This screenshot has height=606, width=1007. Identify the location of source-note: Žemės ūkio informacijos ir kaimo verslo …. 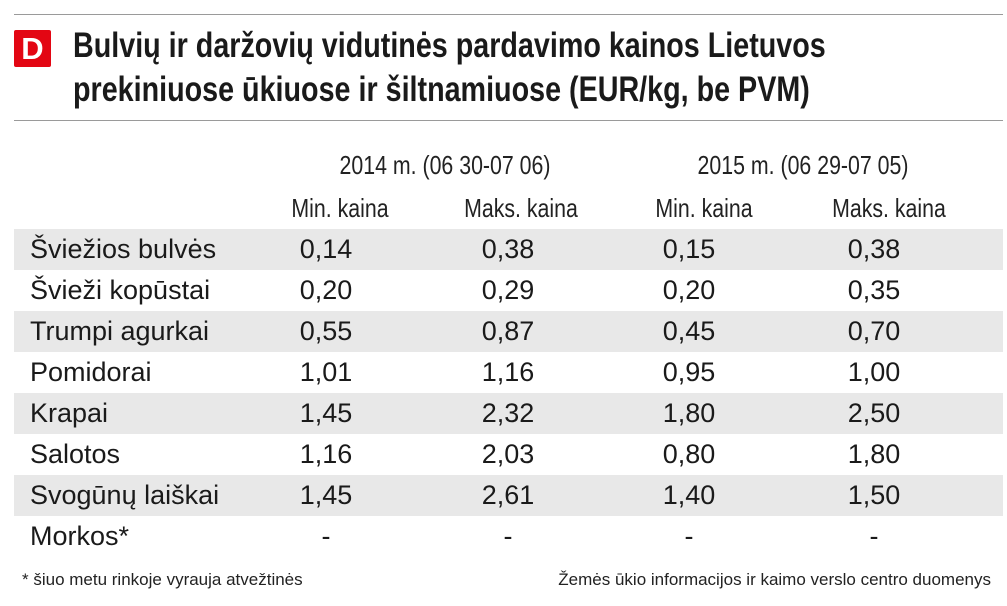
(774, 579).